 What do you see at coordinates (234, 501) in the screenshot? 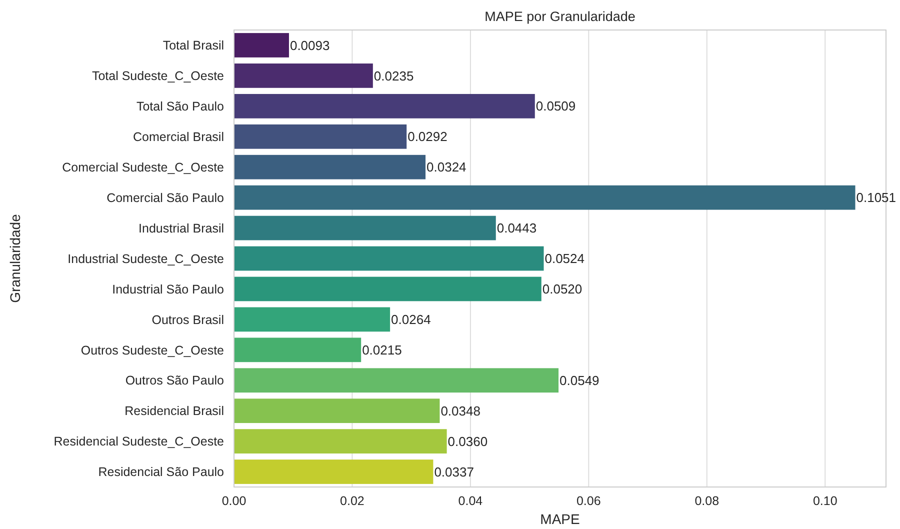
I see `x-tick-label: 0.00` at bounding box center [234, 501].